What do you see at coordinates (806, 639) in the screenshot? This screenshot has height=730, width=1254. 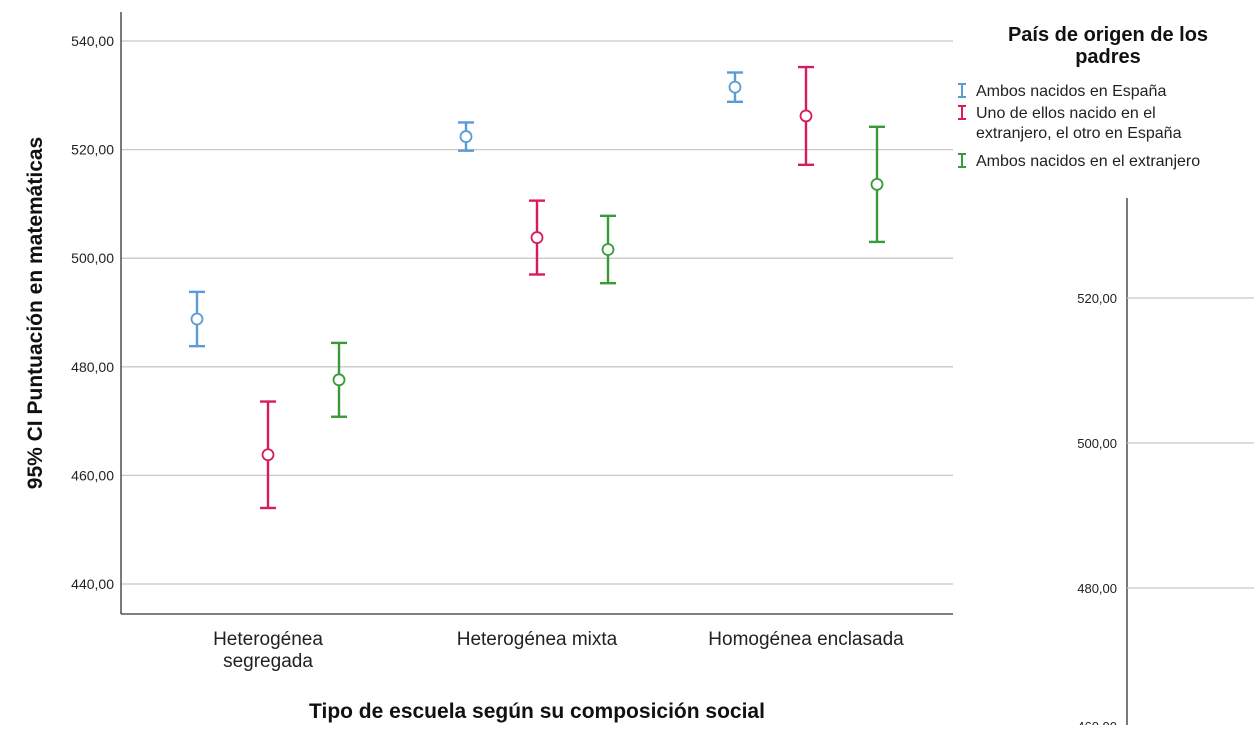 I see `x-category-label: Homogénea enclasada` at bounding box center [806, 639].